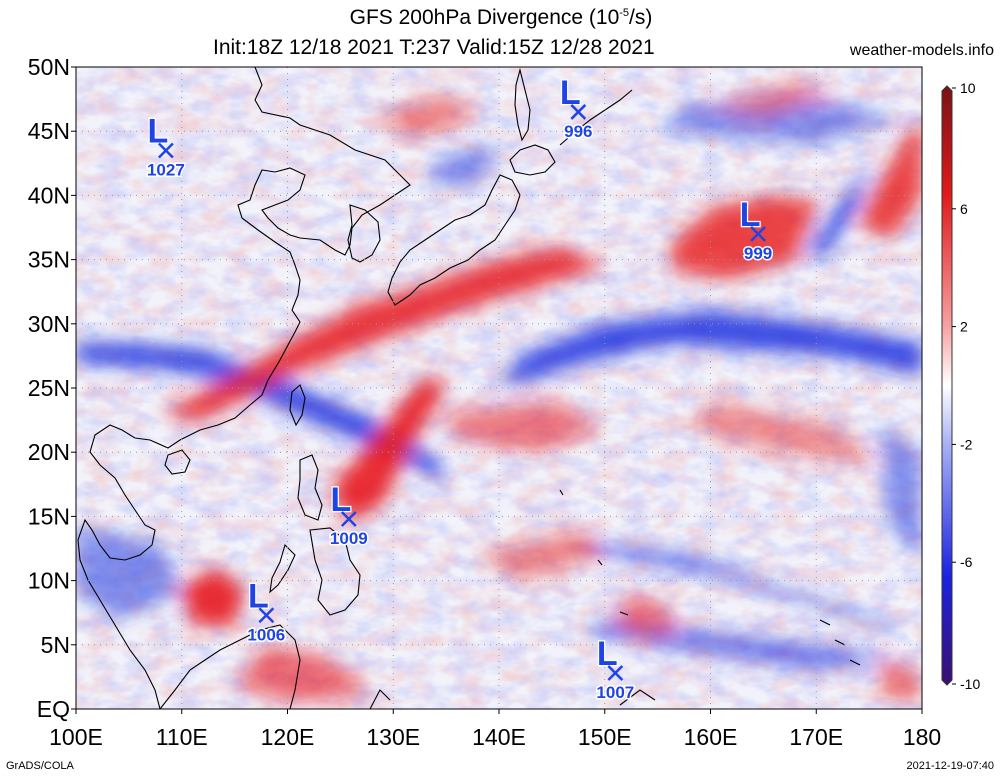  What do you see at coordinates (40, 766) in the screenshot?
I see `footer-software: GrADS/COLA` at bounding box center [40, 766].